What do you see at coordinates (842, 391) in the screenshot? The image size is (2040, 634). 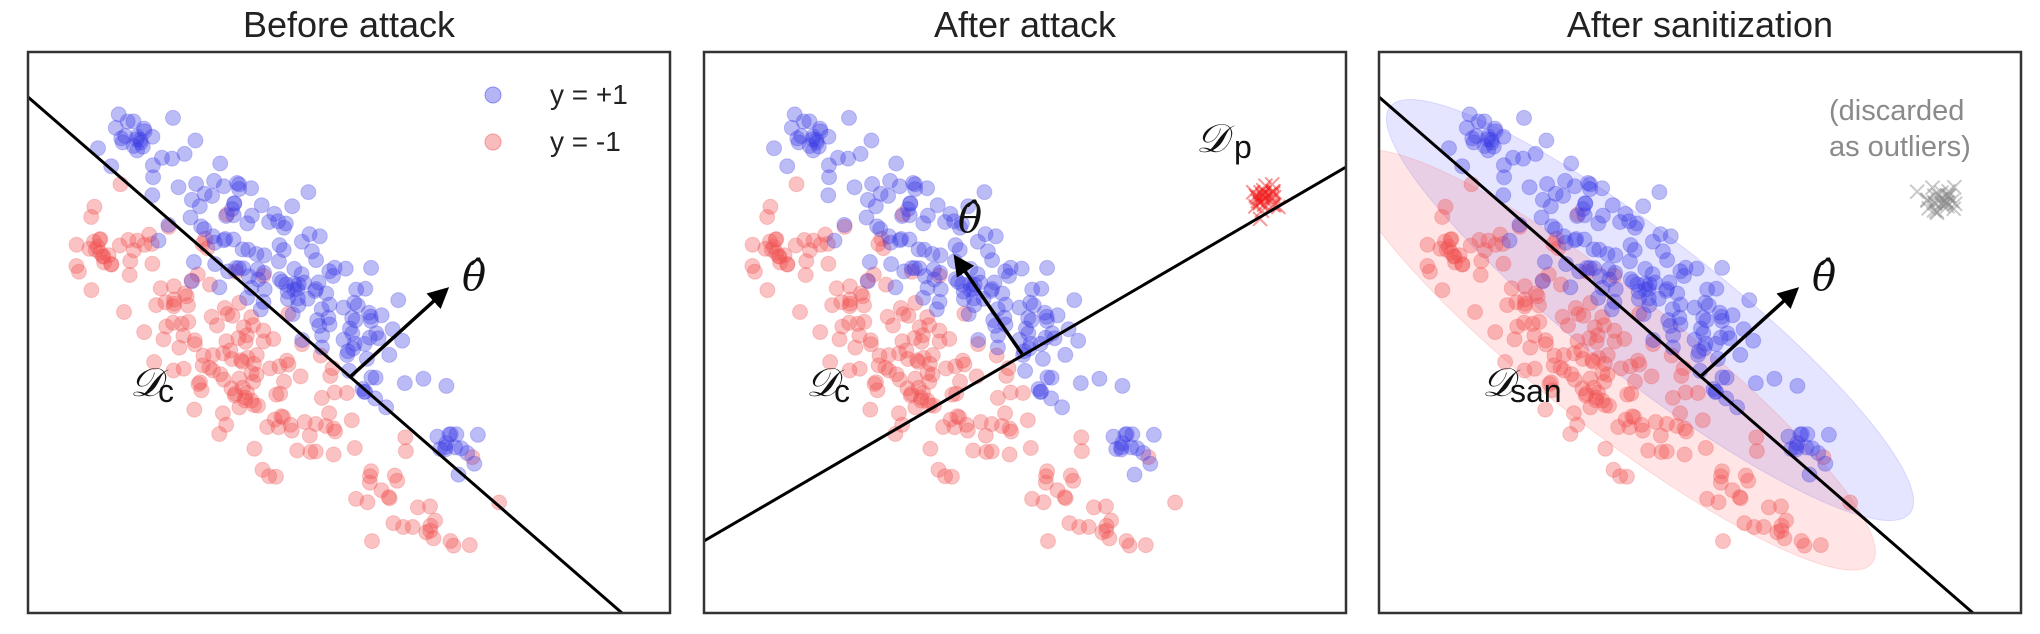 I see `data-label-sub: c` at bounding box center [842, 391].